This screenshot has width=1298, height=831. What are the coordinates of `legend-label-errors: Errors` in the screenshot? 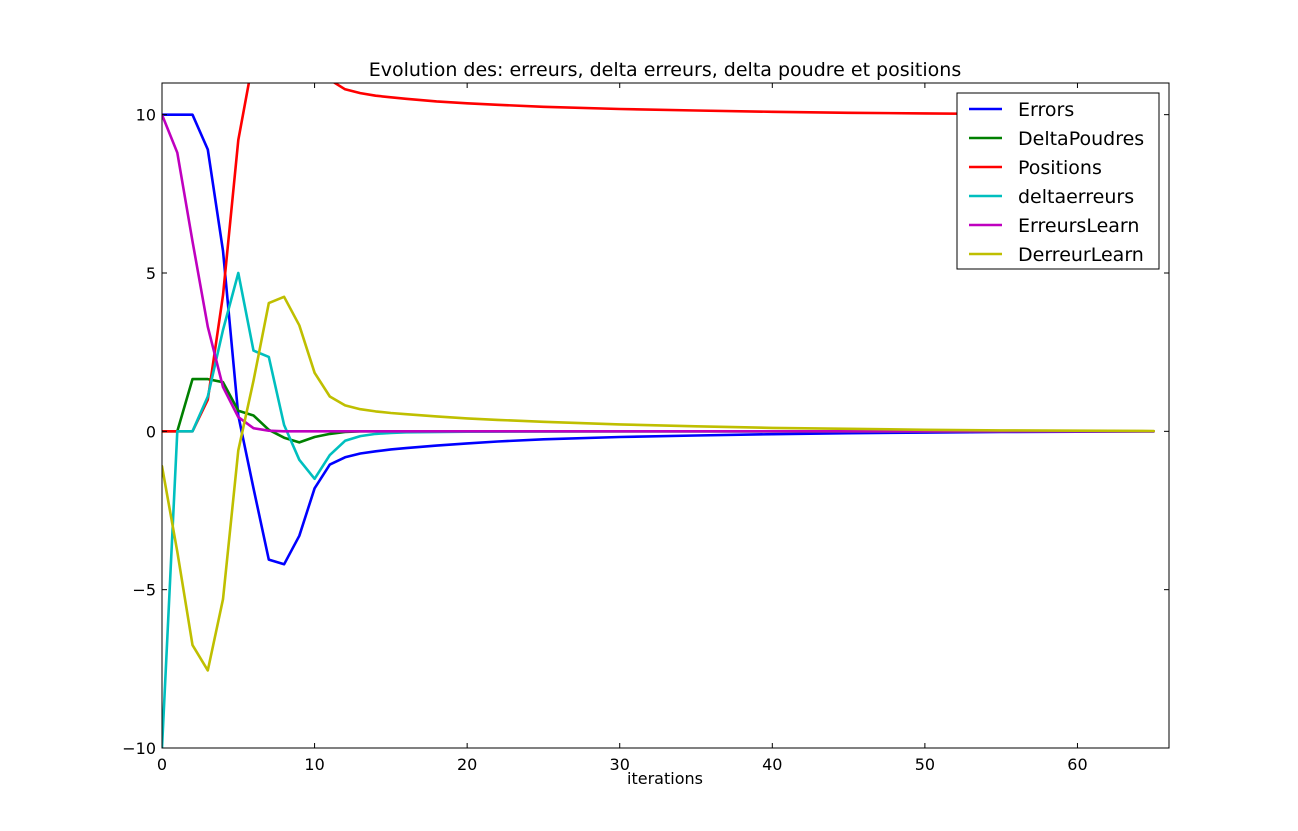 It's located at (1046, 110).